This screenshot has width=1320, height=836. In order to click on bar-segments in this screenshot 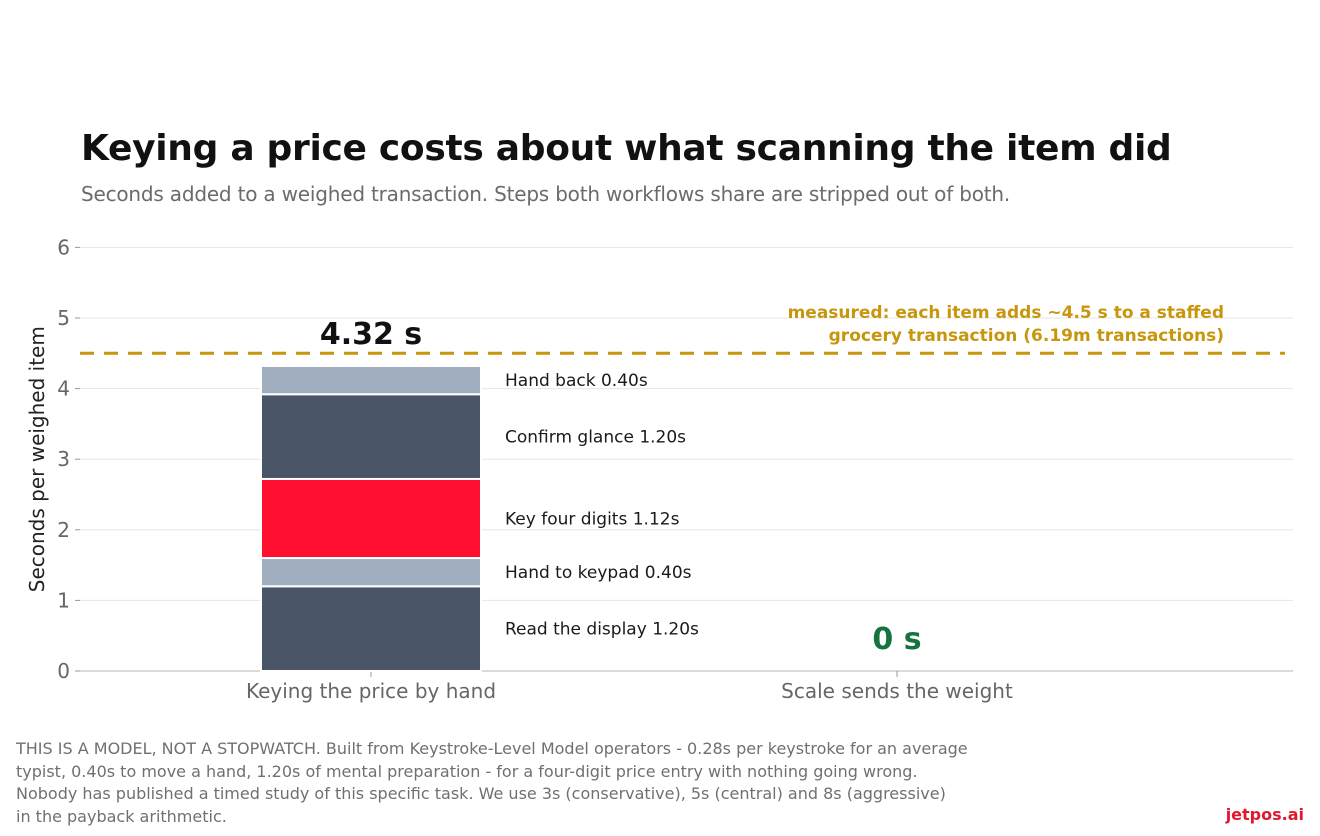, I will do `click(371, 519)`.